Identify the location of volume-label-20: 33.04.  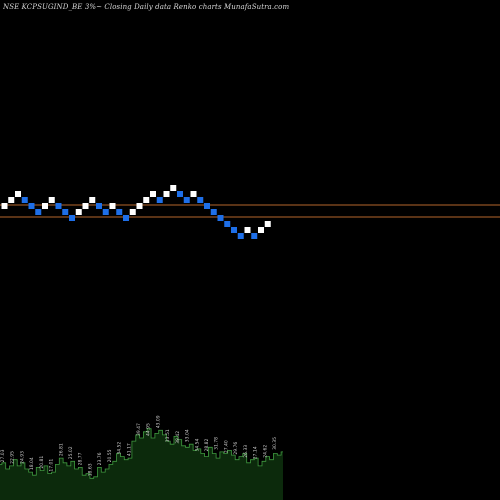
(188, 435).